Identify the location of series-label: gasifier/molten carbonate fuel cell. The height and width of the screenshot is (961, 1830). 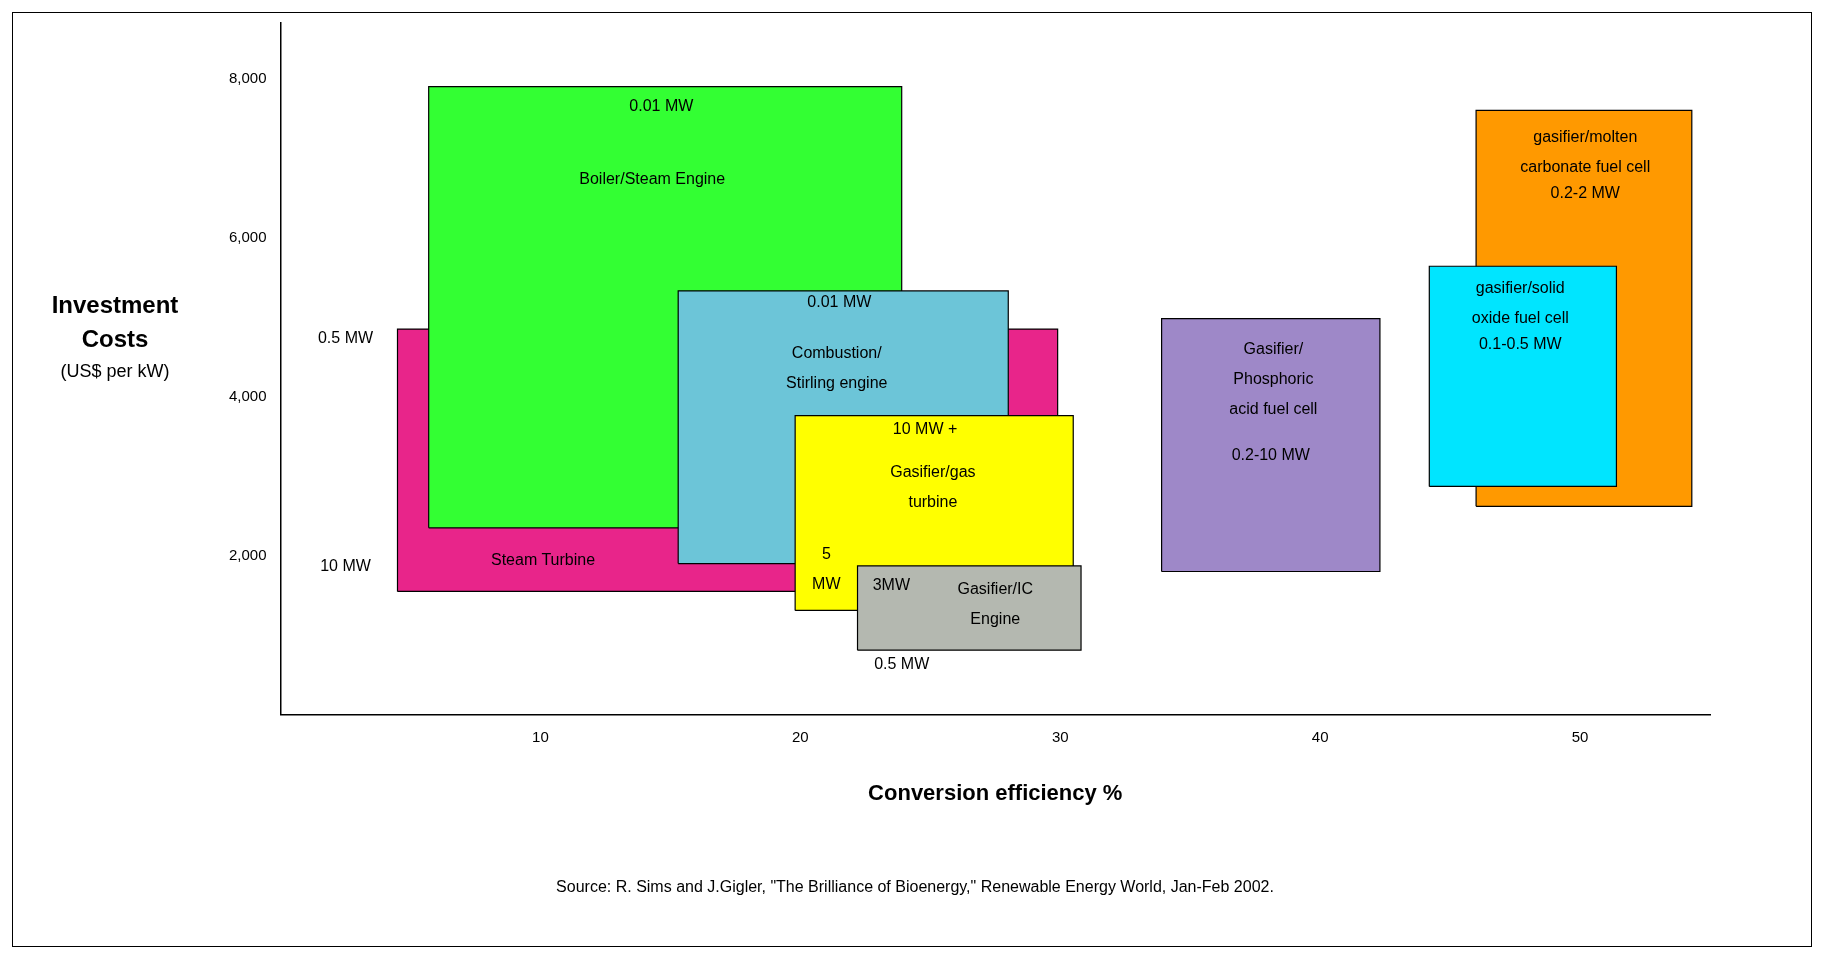
(1585, 151).